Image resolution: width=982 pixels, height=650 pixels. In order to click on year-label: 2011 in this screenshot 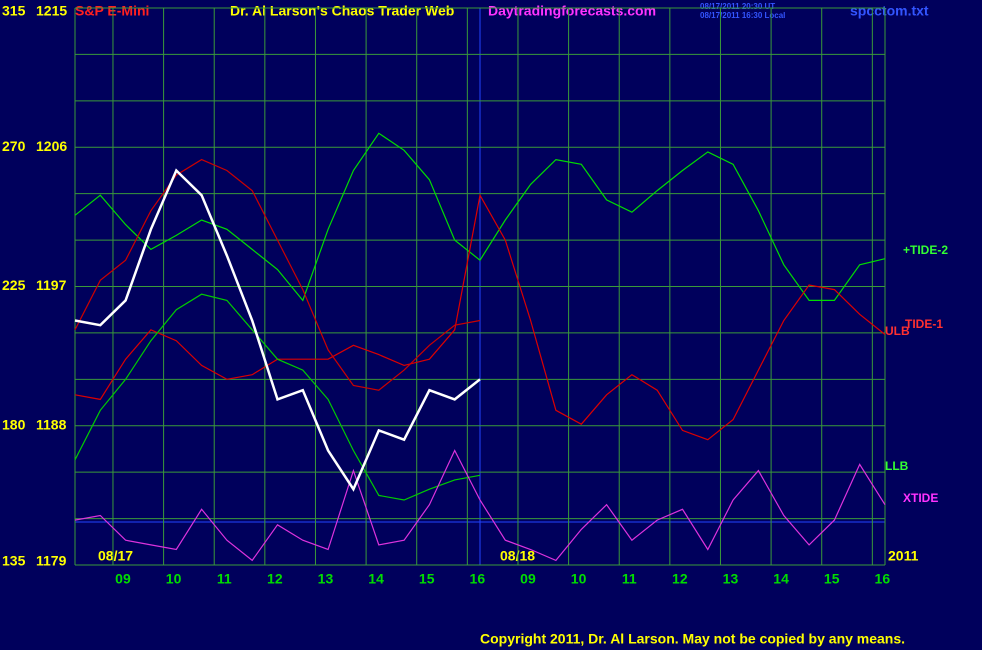, I will do `click(903, 556)`.